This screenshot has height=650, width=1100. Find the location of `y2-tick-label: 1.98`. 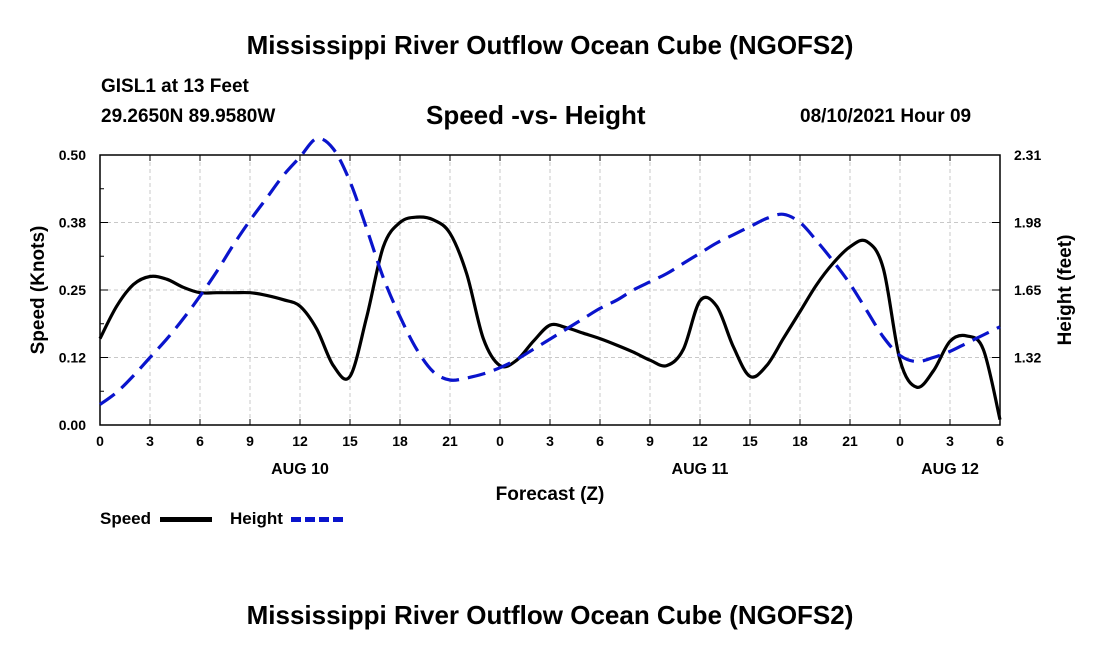

y2-tick-label: 1.98 is located at coordinates (1027, 223).